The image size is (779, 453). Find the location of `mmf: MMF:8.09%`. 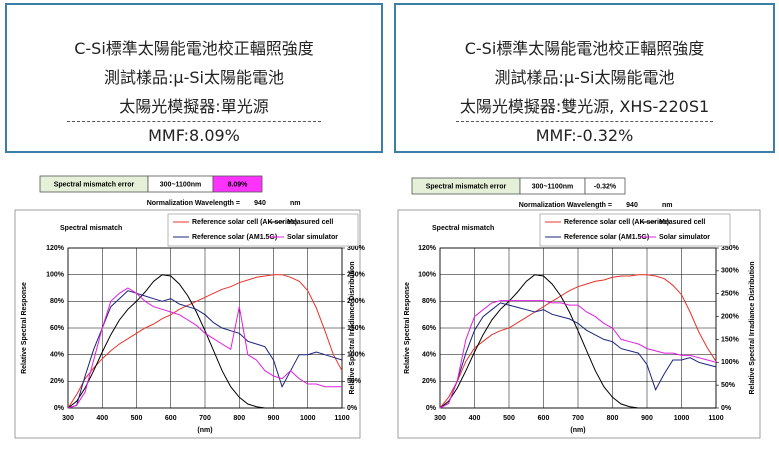

mmf: MMF:8.09% is located at coordinates (194, 135).